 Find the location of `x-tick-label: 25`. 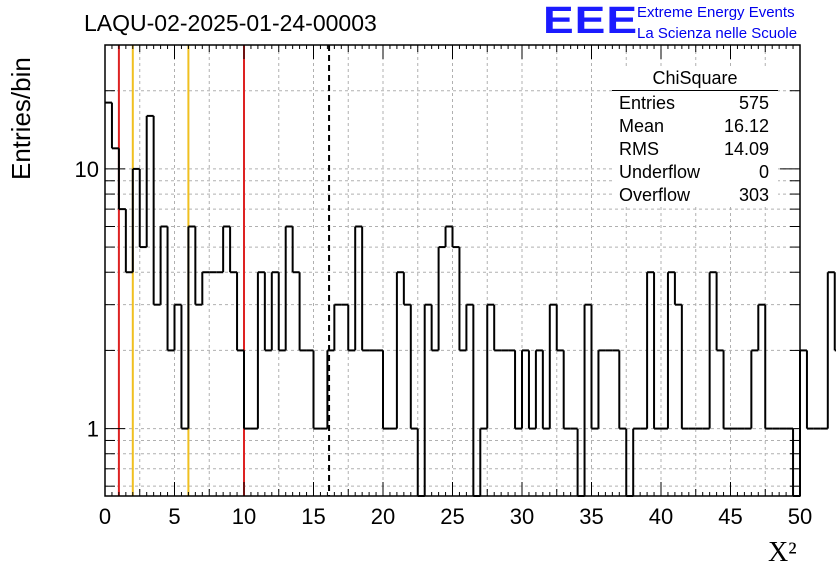

x-tick-label: 25 is located at coordinates (452, 516).